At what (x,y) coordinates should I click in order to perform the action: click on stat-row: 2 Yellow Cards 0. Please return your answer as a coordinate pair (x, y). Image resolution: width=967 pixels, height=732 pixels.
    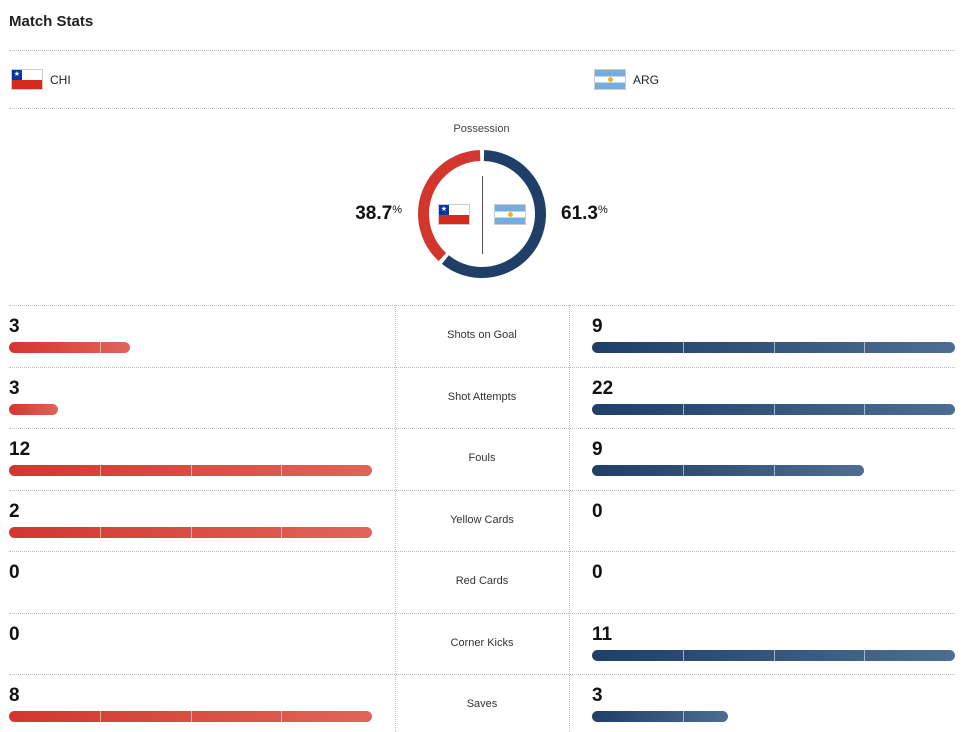
    Looking at the image, I should click on (482, 520).